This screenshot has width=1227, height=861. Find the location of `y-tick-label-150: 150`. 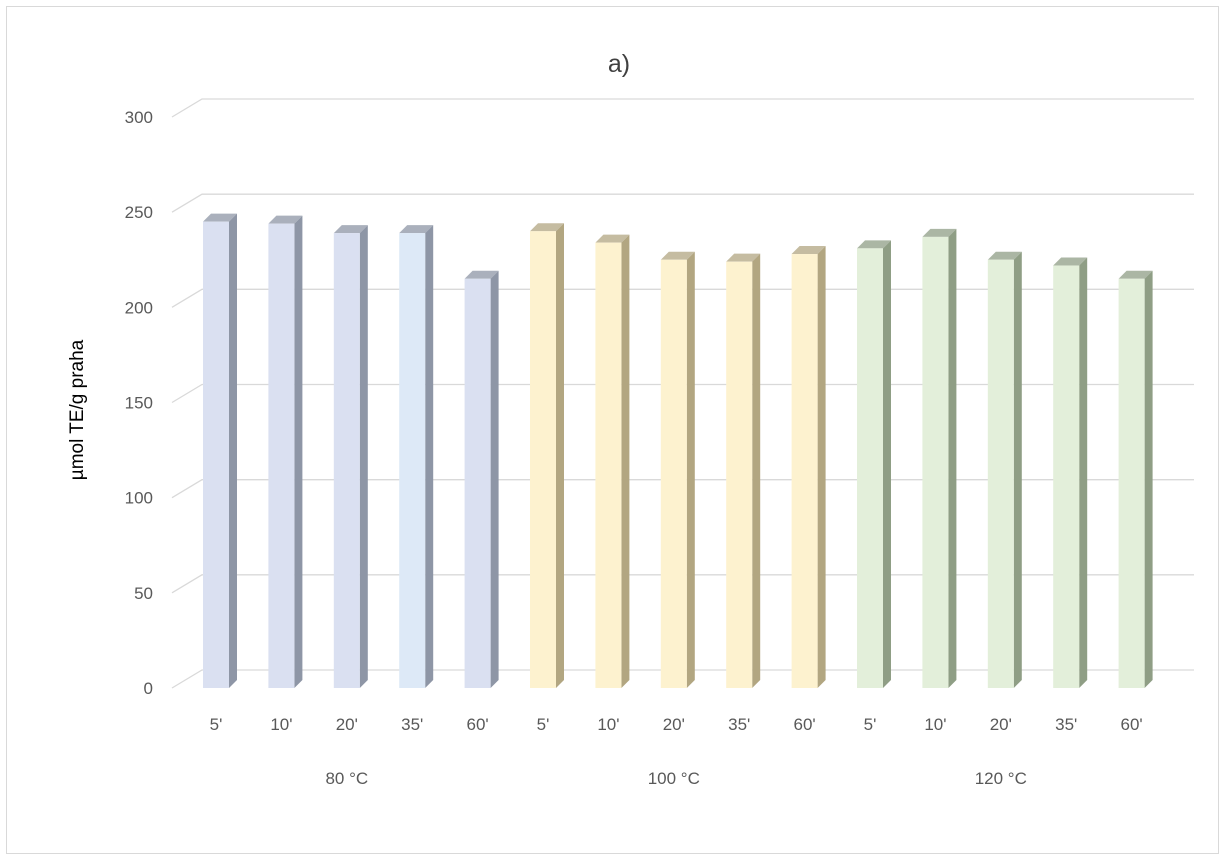

y-tick-label-150: 150 is located at coordinates (139, 403).